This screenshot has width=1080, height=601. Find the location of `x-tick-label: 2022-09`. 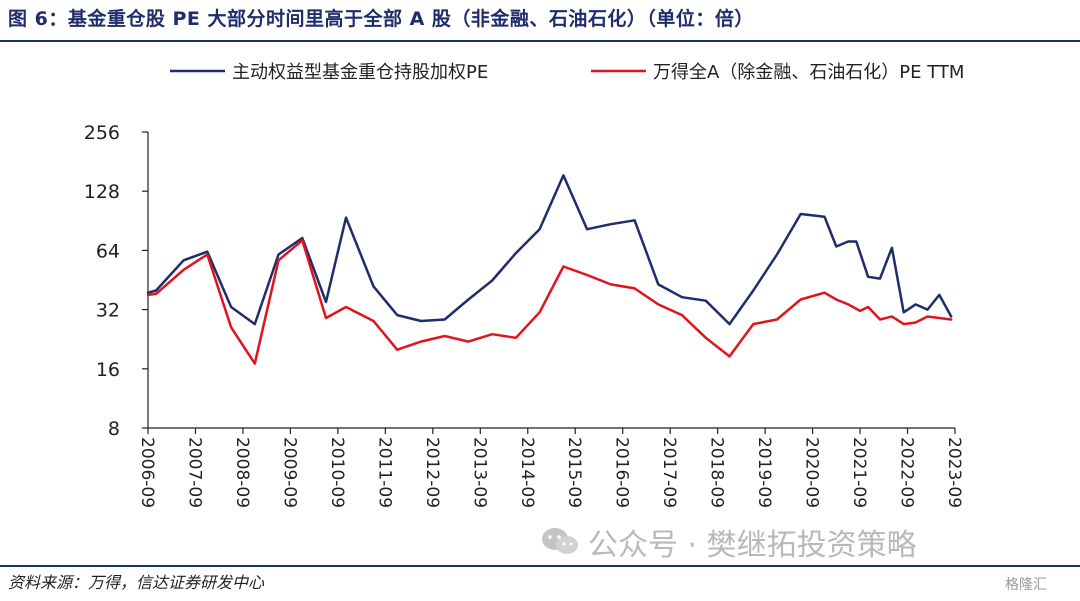

x-tick-label: 2022-09 is located at coordinates (907, 472).